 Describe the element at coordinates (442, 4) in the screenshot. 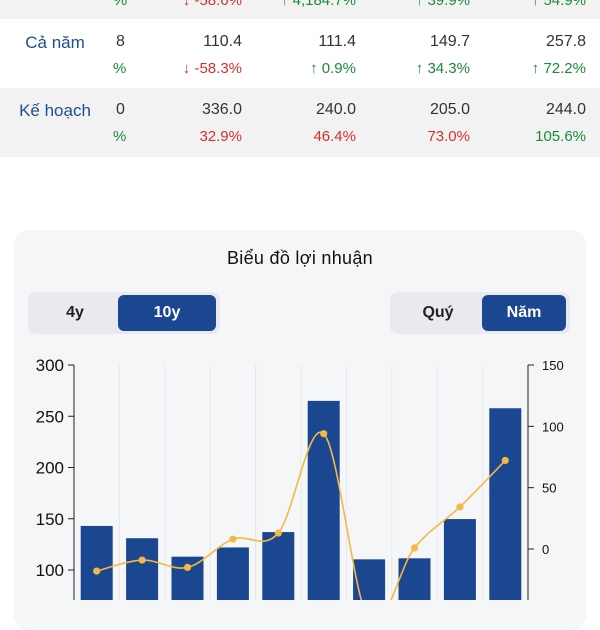

I see `pct-value: ↑ 39.9%` at that location.